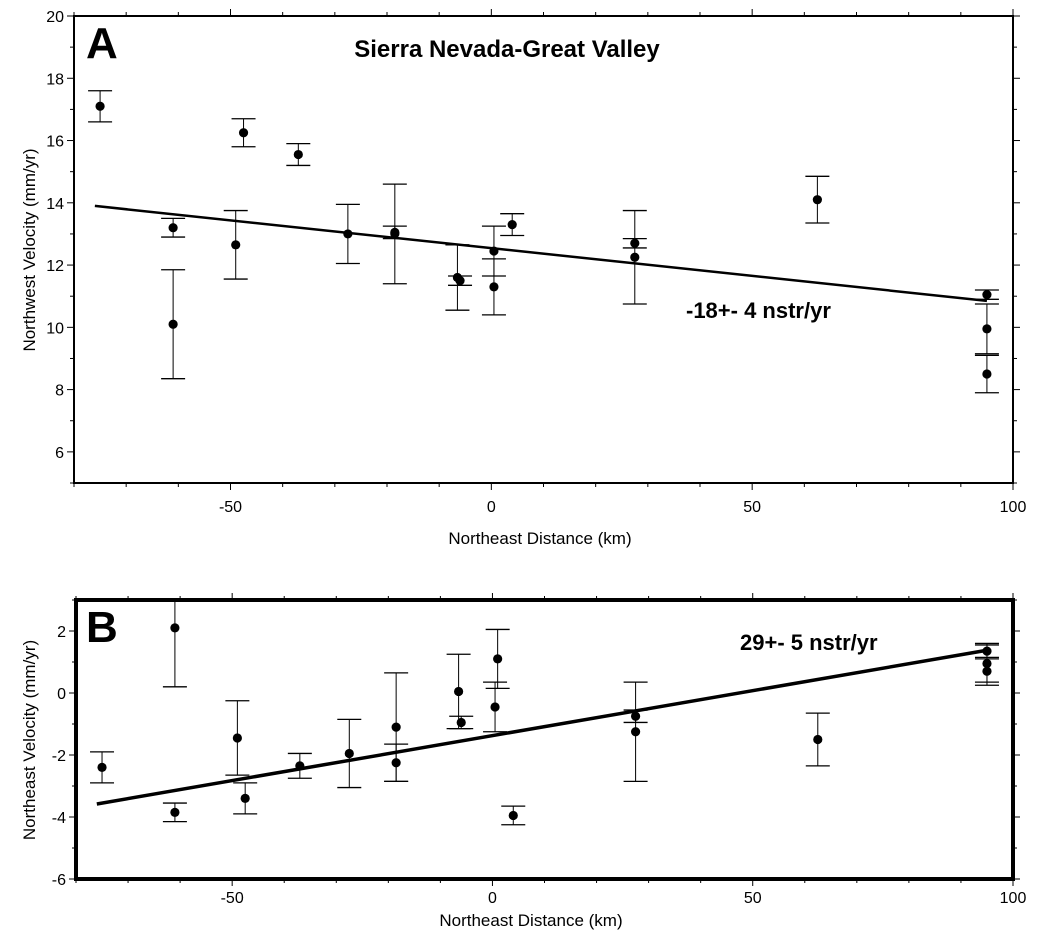 Image resolution: width=1037 pixels, height=943 pixels. What do you see at coordinates (55, 204) in the screenshot?
I see `panel-a-y-tick-label: 14` at bounding box center [55, 204].